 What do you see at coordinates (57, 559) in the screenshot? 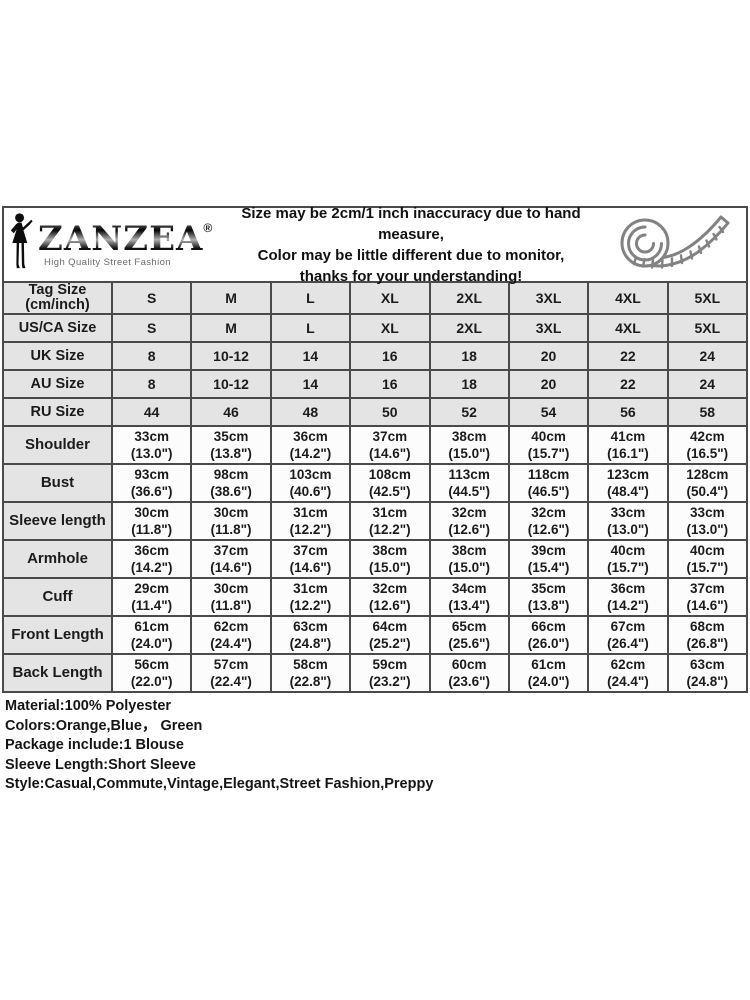
I see `row-label: Armhole` at bounding box center [57, 559].